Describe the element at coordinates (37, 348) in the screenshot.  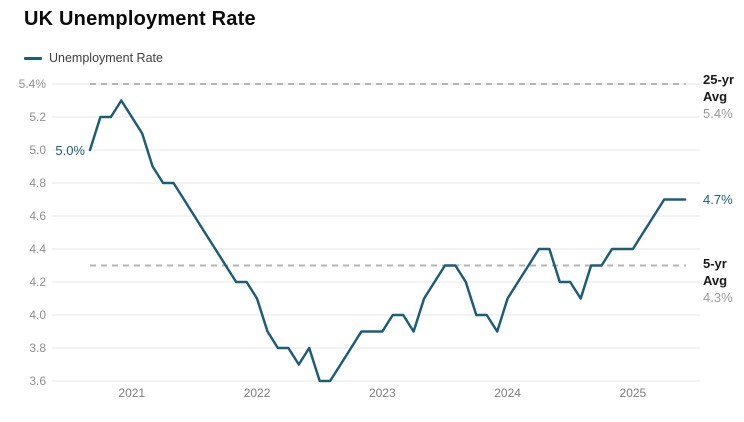
I see `y-tick-label: 3.8` at that location.